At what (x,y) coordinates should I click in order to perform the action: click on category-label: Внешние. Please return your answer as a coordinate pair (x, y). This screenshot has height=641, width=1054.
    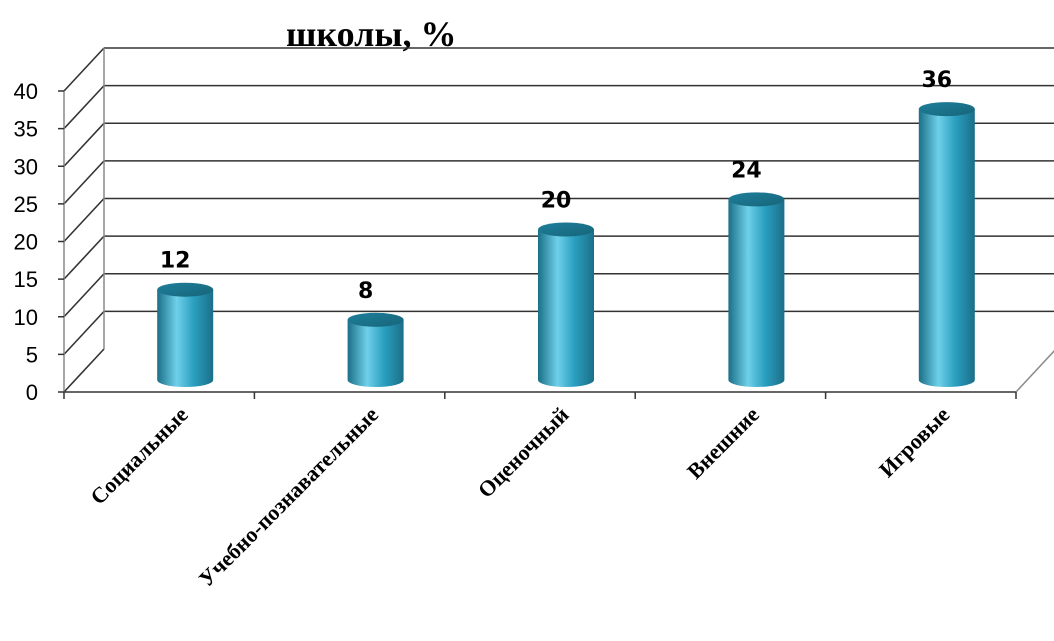
    Looking at the image, I should click on (723, 443).